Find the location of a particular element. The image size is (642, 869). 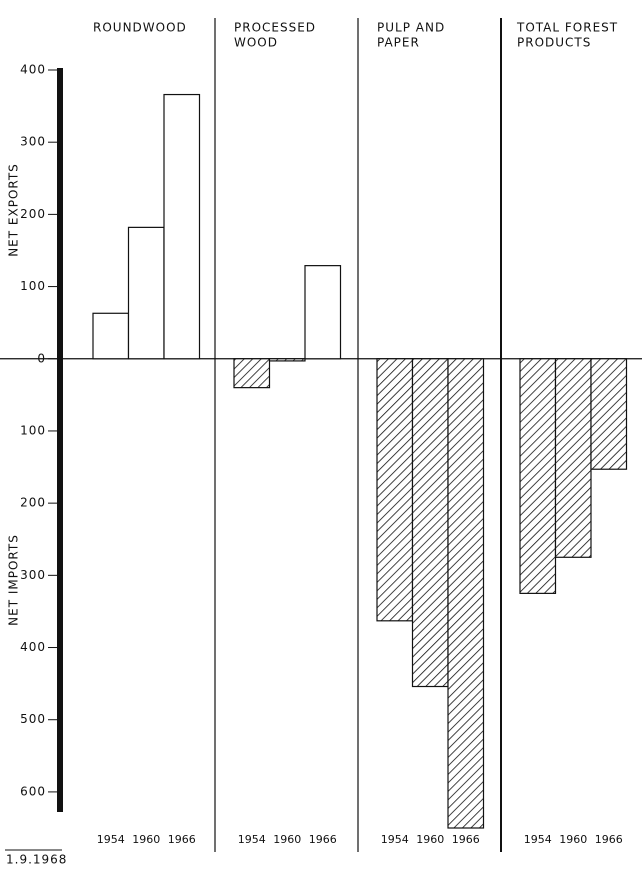

y-label: NET EXPORTS is located at coordinates (14, 210).